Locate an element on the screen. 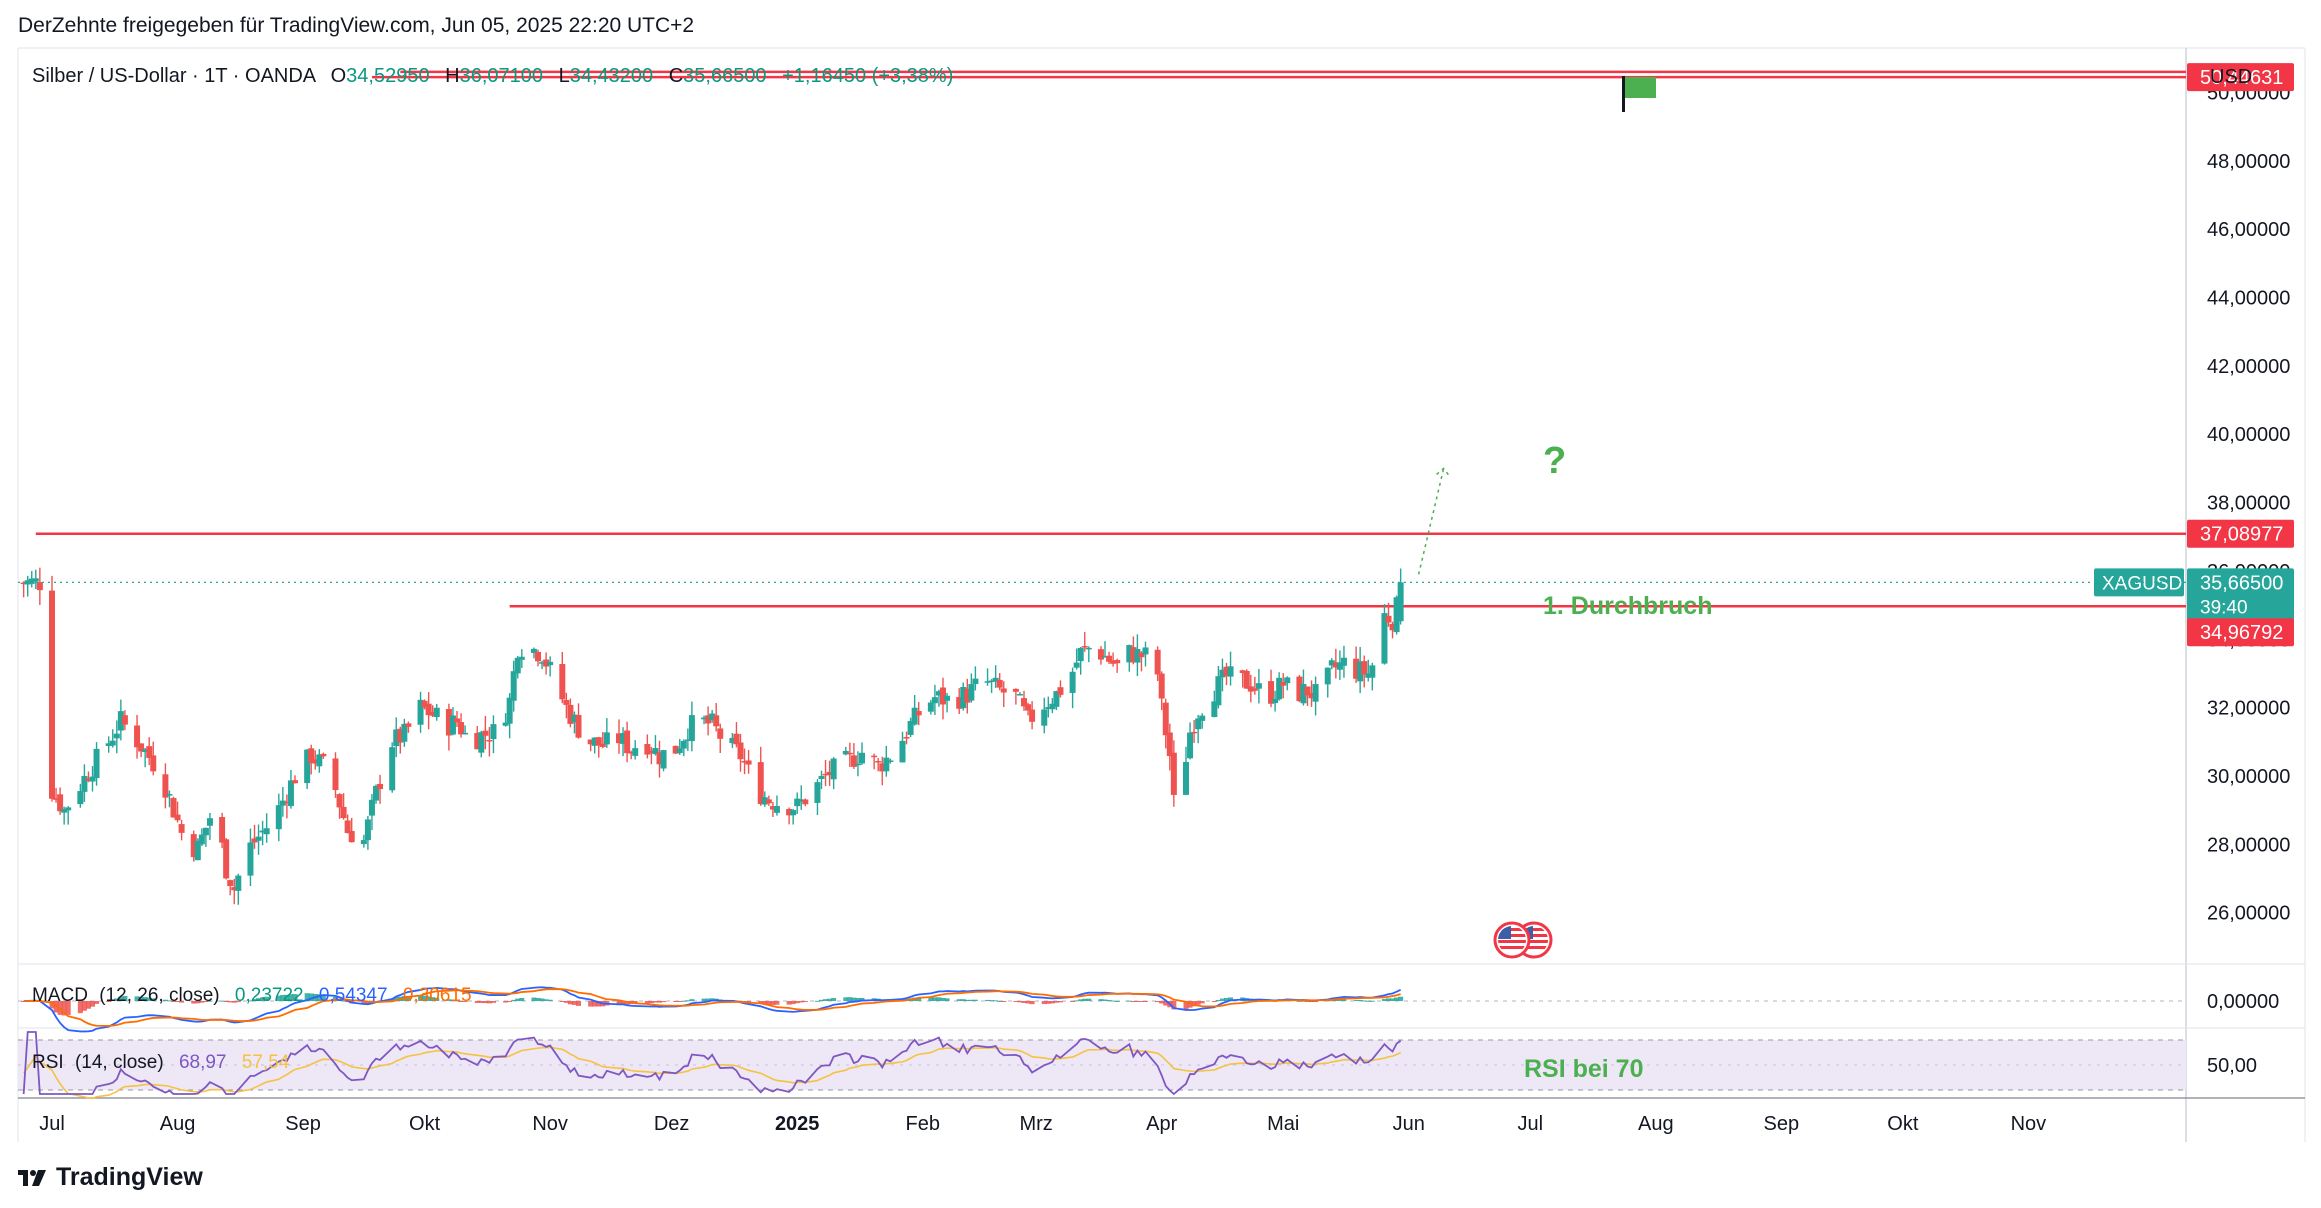 This screenshot has height=1208, width=2321. tradingview-brand: TradingView is located at coordinates (110, 1177).